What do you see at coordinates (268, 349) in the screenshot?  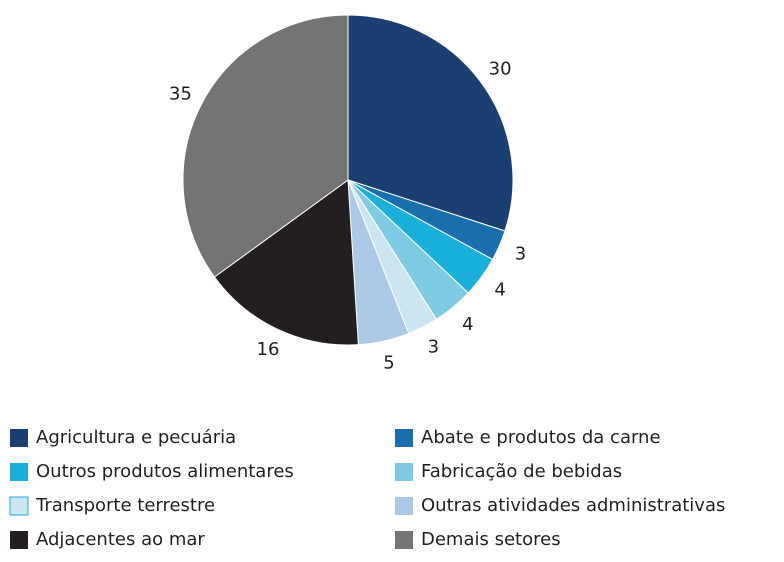 I see `data-label: 16` at bounding box center [268, 349].